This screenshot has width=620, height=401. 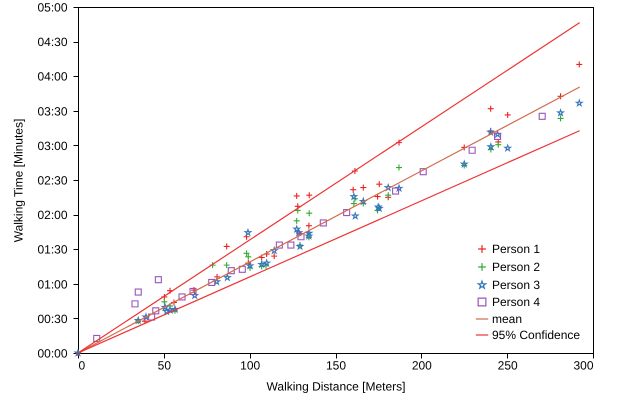 What do you see at coordinates (516, 249) in the screenshot?
I see `legend-label: Person 1` at bounding box center [516, 249].